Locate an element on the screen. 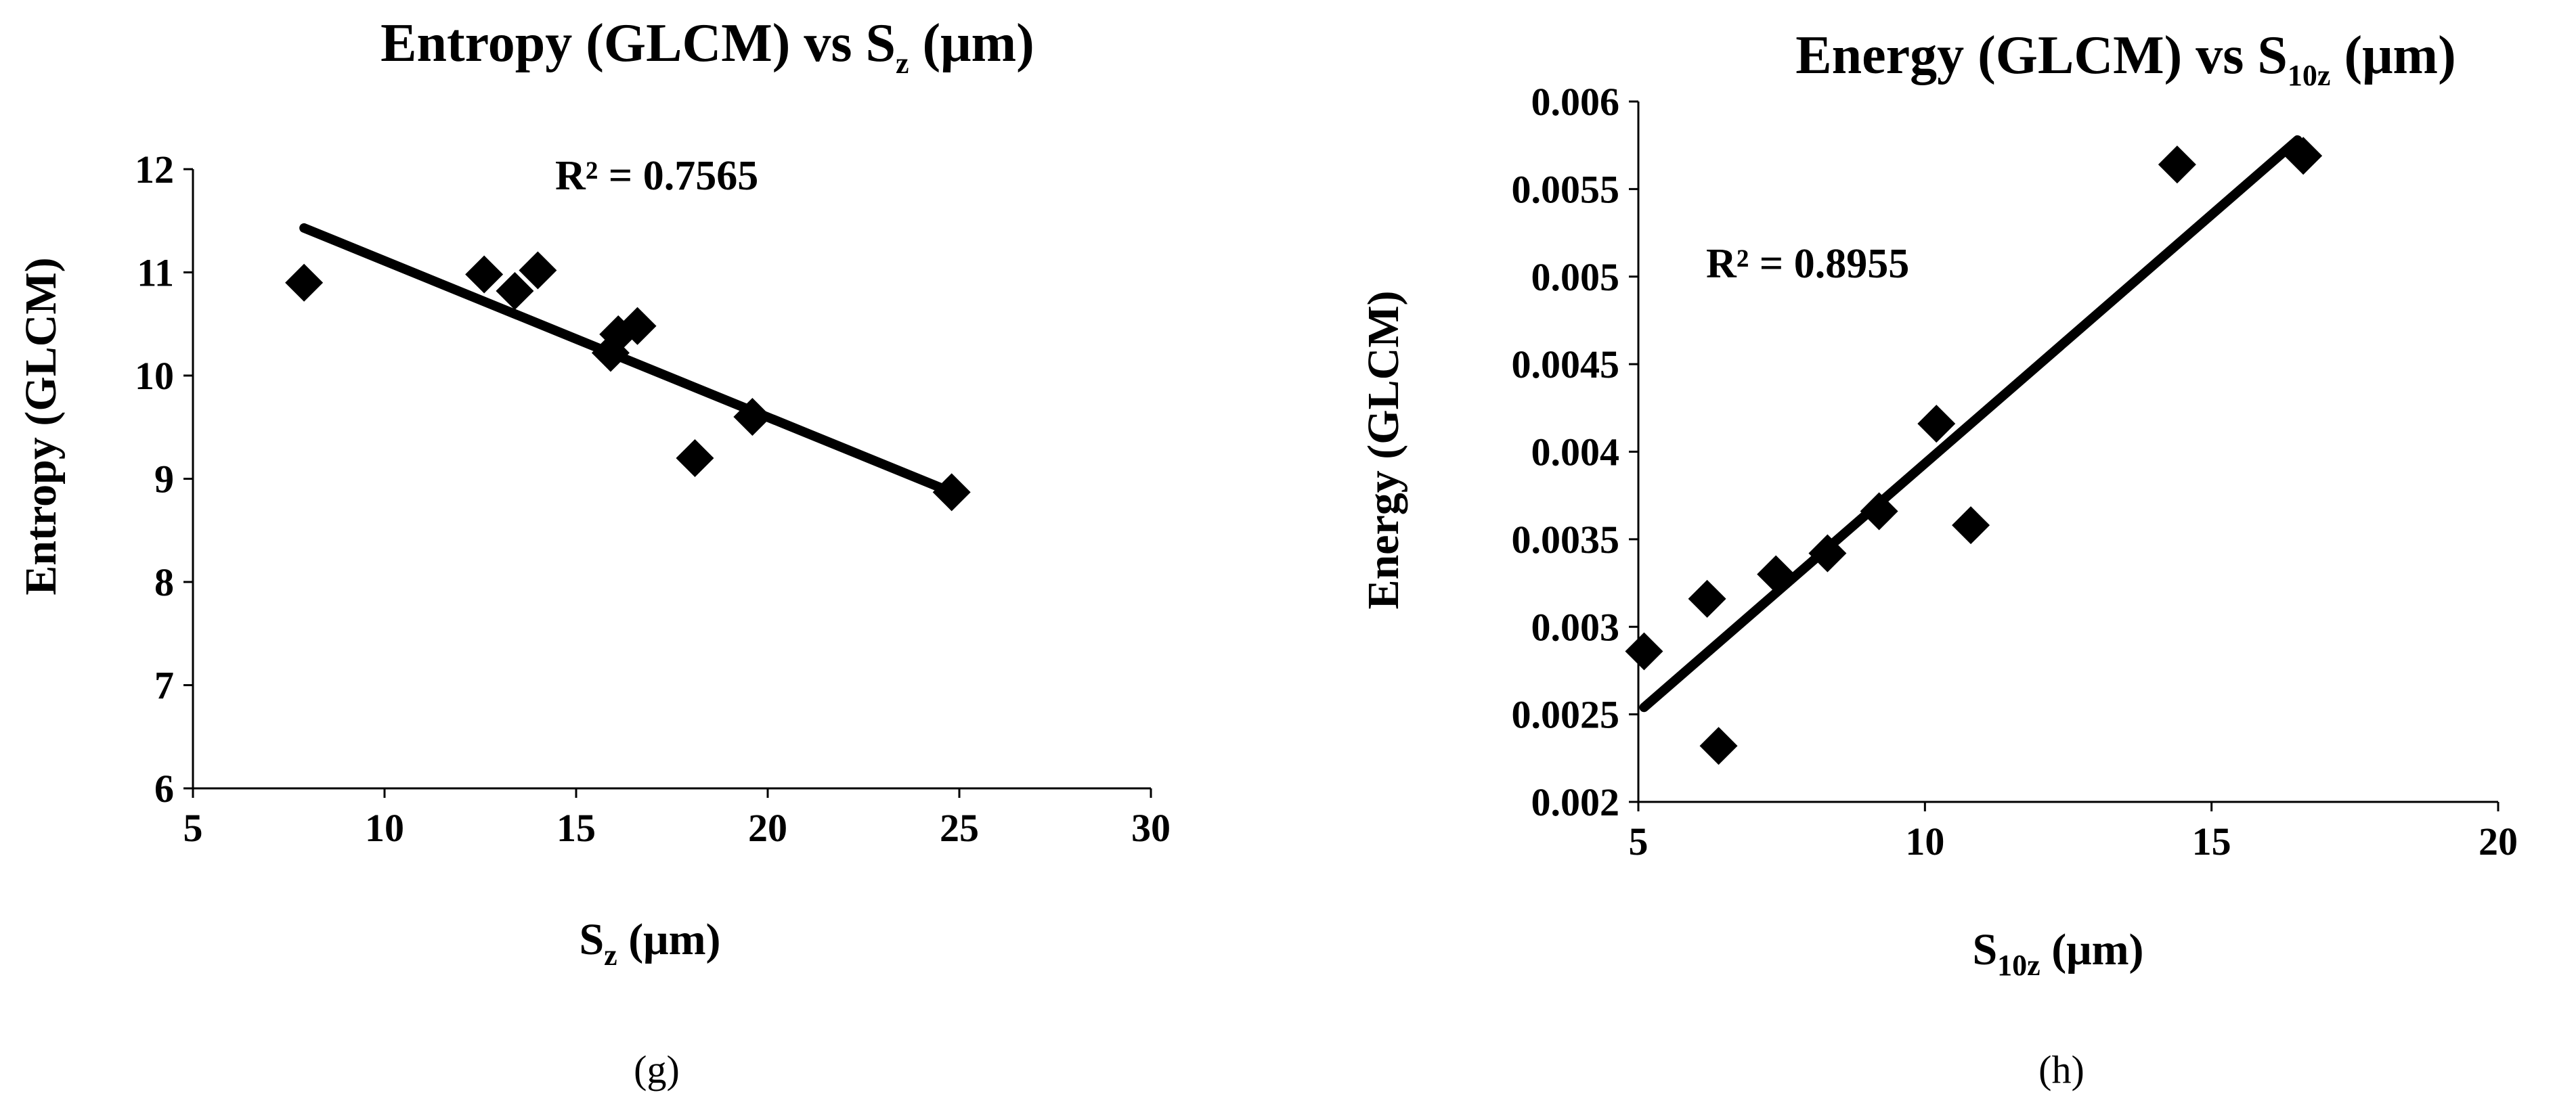 The image size is (2576, 1101). y-tick-label: 12 is located at coordinates (154, 170).